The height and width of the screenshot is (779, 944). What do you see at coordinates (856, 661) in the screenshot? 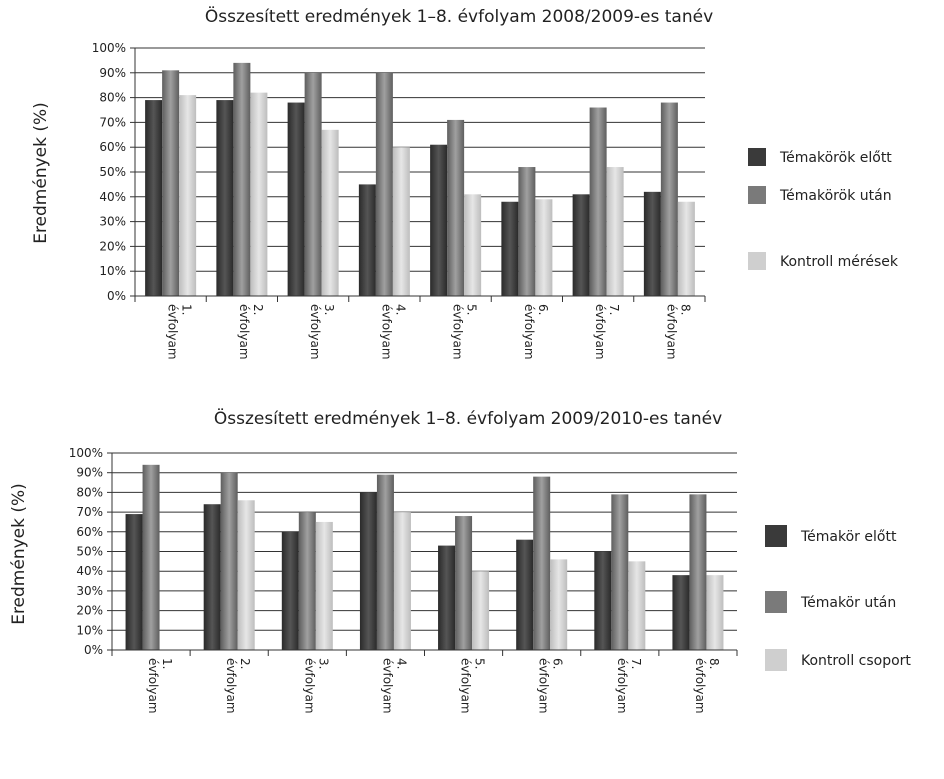
I see `legend-label: Kontroll csoport` at bounding box center [856, 661].